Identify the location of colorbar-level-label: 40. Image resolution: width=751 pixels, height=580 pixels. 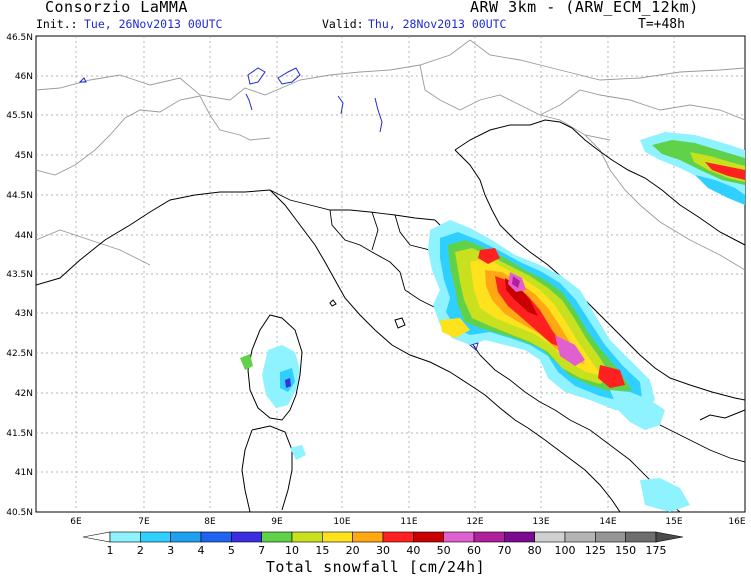
(413, 550).